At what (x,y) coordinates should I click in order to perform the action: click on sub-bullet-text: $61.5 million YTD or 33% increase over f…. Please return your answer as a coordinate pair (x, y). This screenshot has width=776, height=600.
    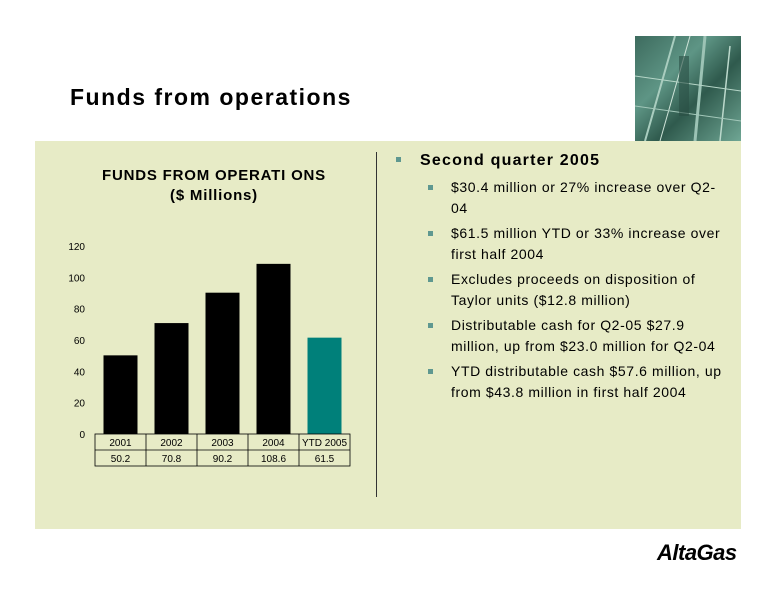
    Looking at the image, I should click on (586, 243).